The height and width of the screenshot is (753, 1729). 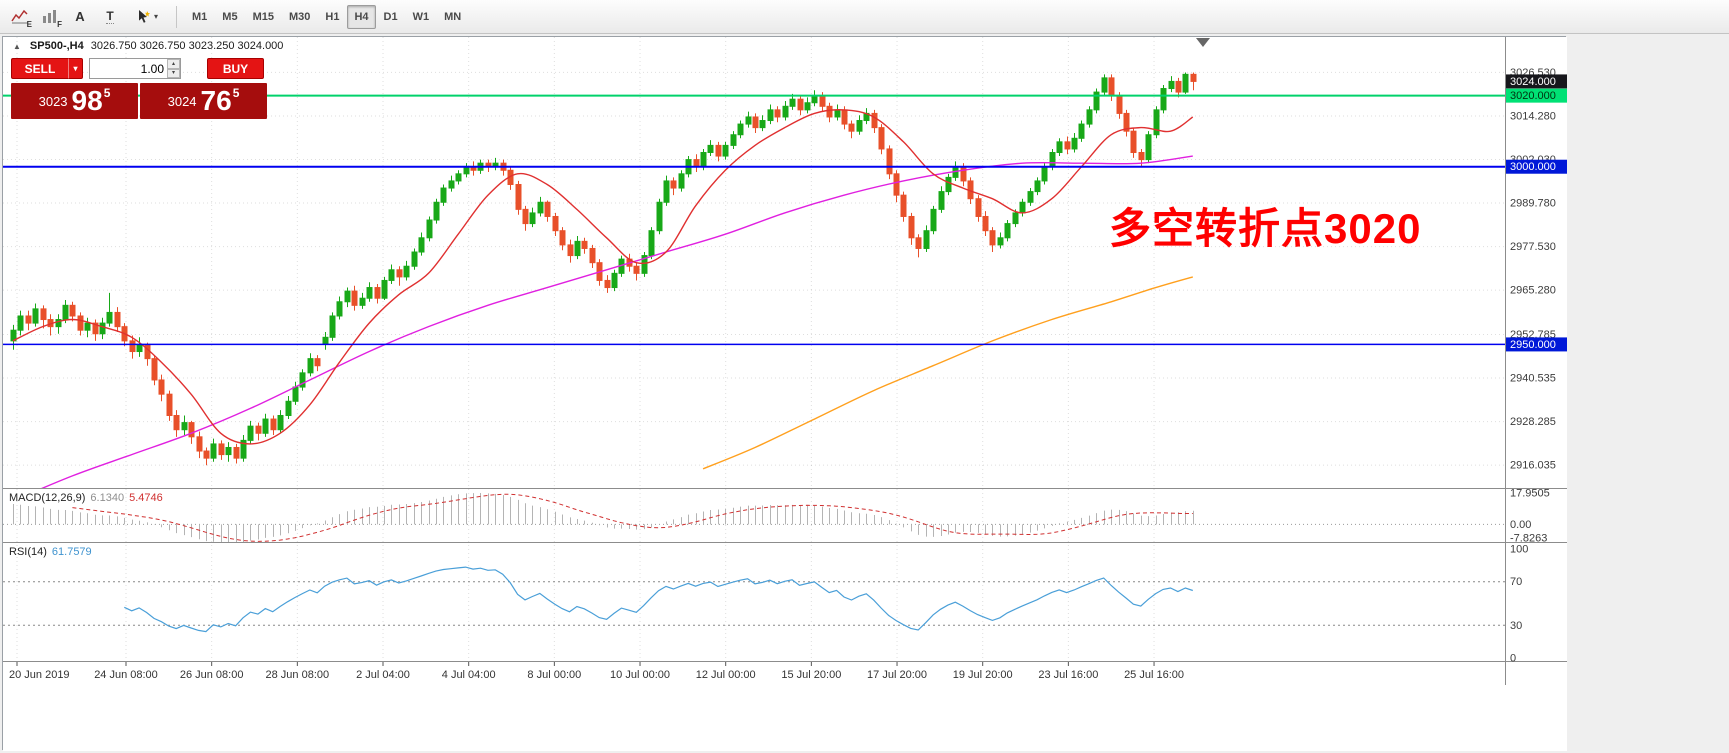 What do you see at coordinates (1513, 659) in the screenshot?
I see `svg-text: 0` at bounding box center [1513, 659].